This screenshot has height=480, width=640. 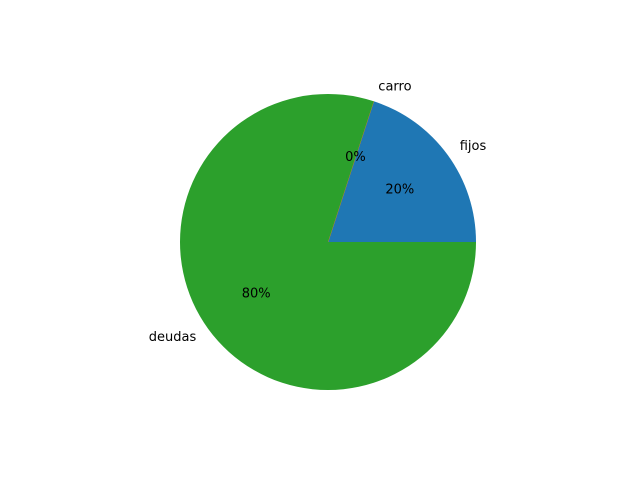 I want to click on slice-label-deudas: deudas, so click(x=173, y=337).